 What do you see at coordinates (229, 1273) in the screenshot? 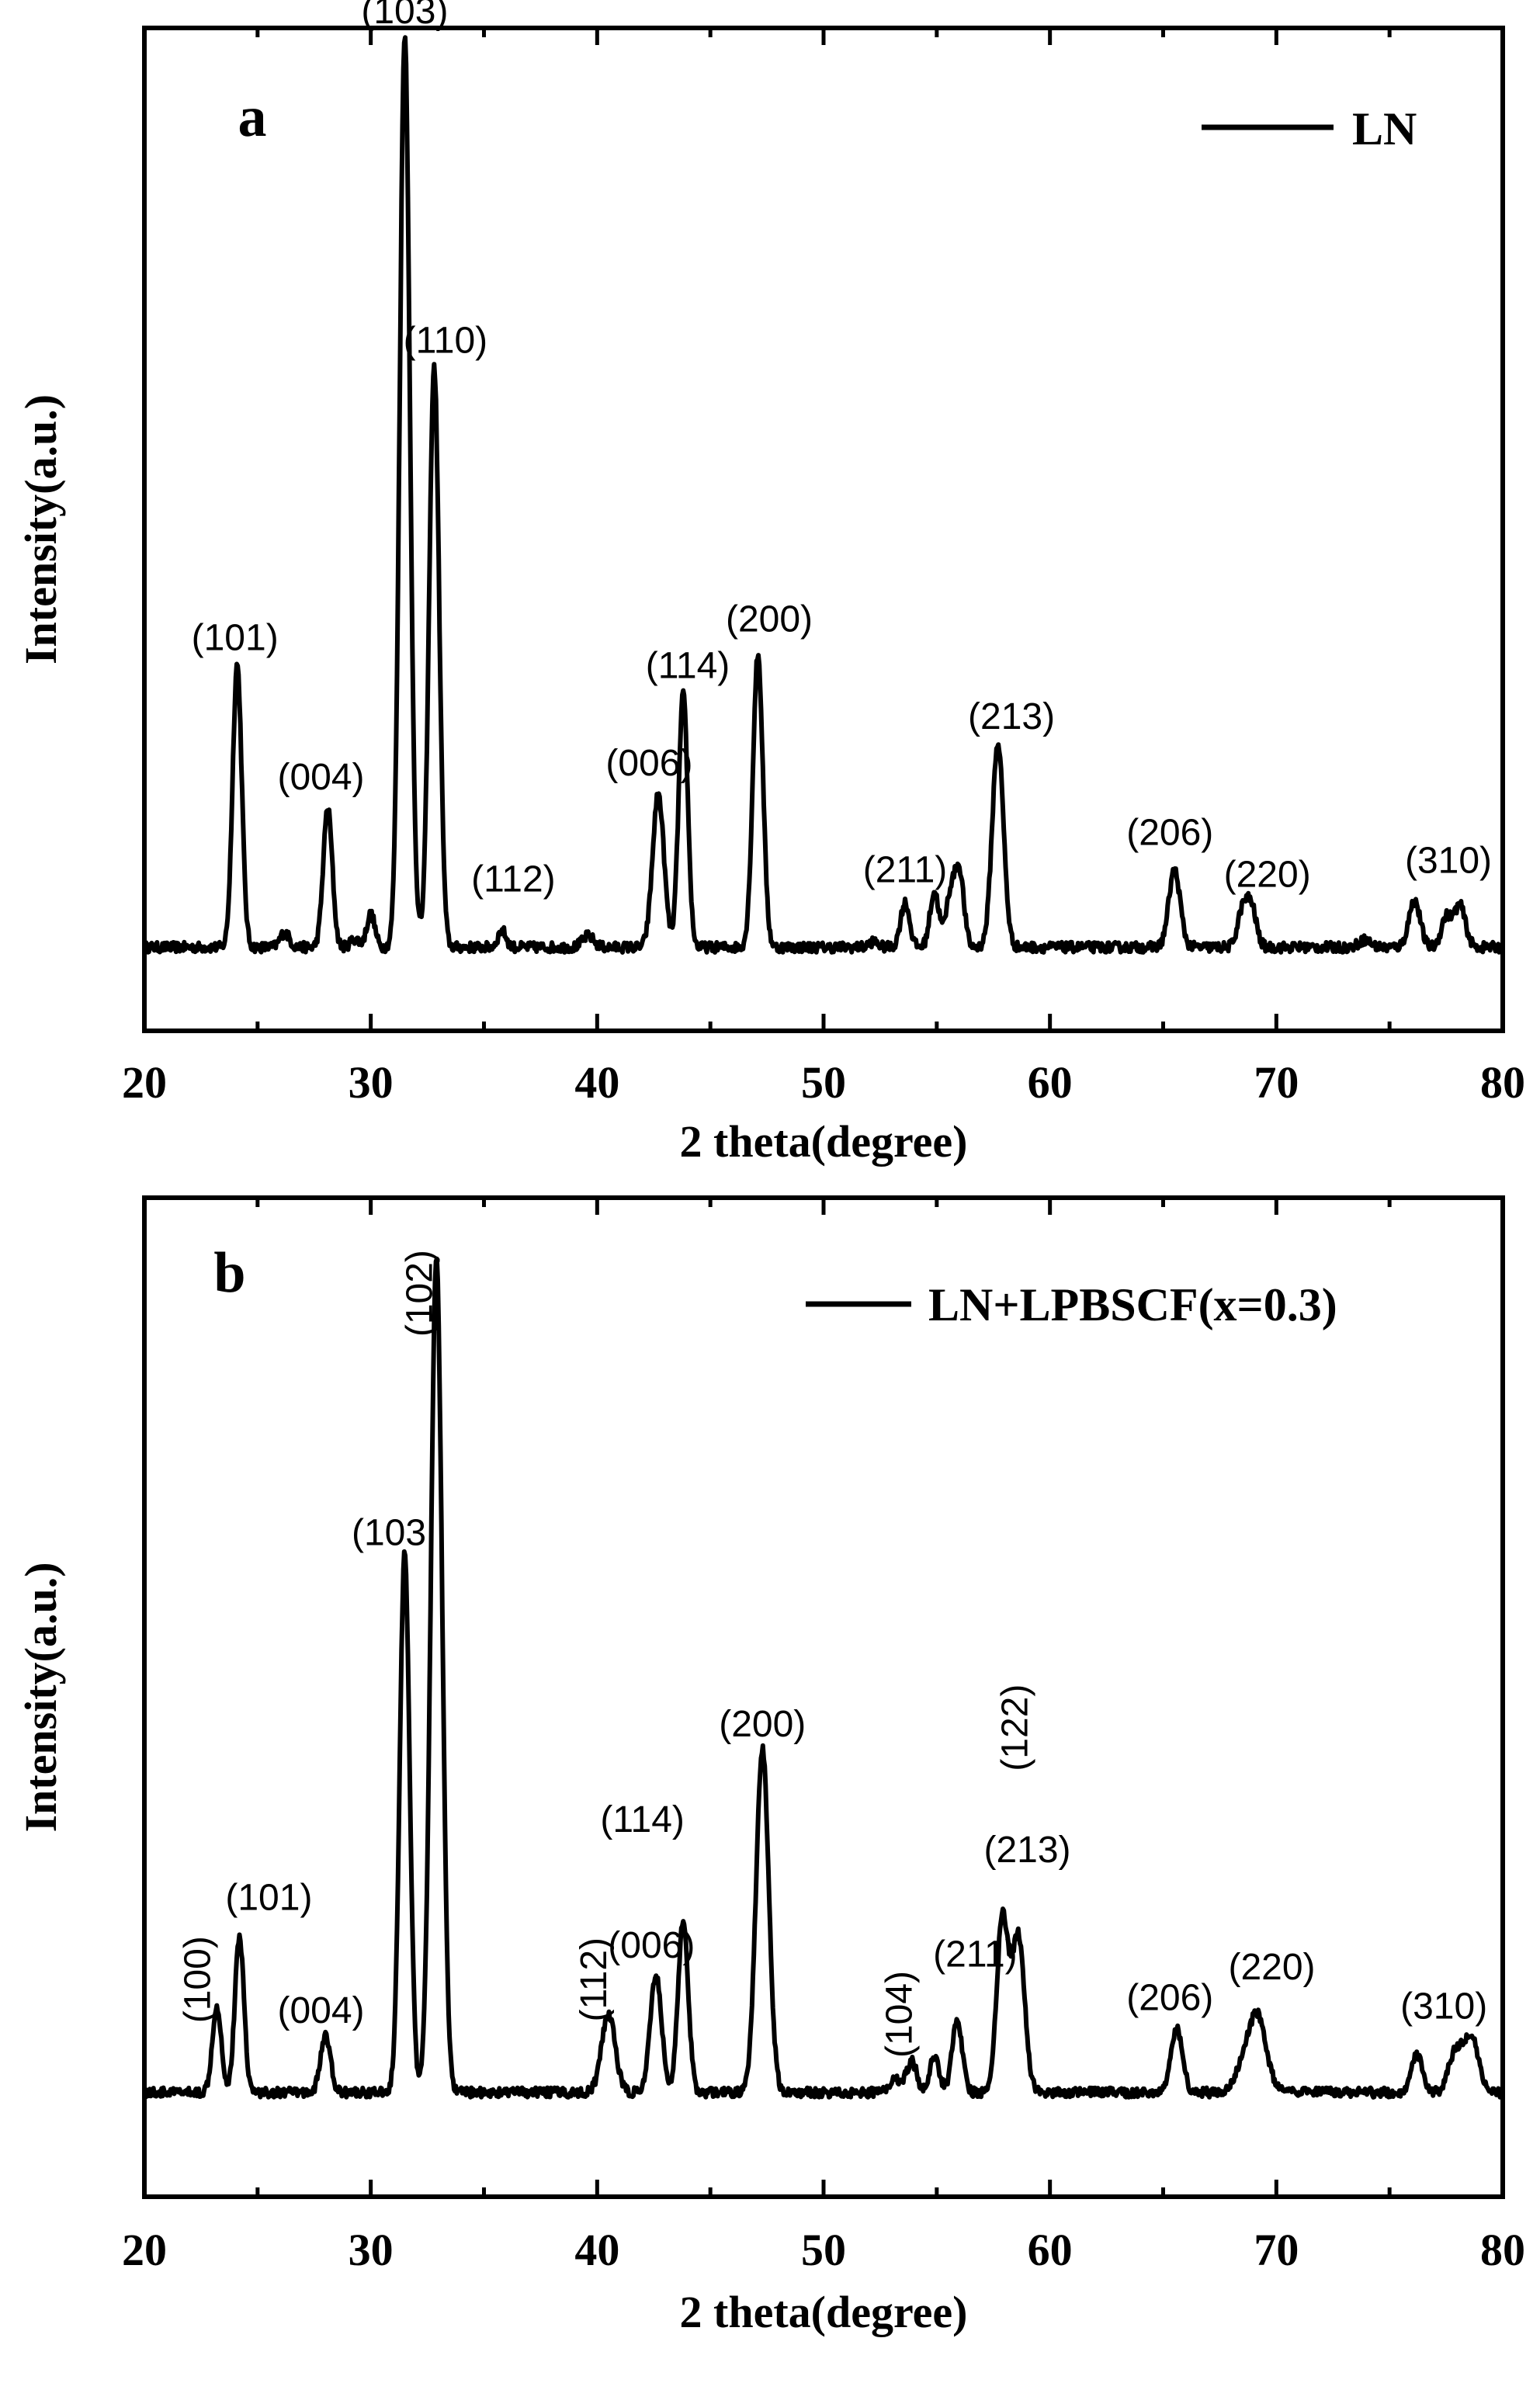
I see `panel-label: b` at bounding box center [229, 1273].